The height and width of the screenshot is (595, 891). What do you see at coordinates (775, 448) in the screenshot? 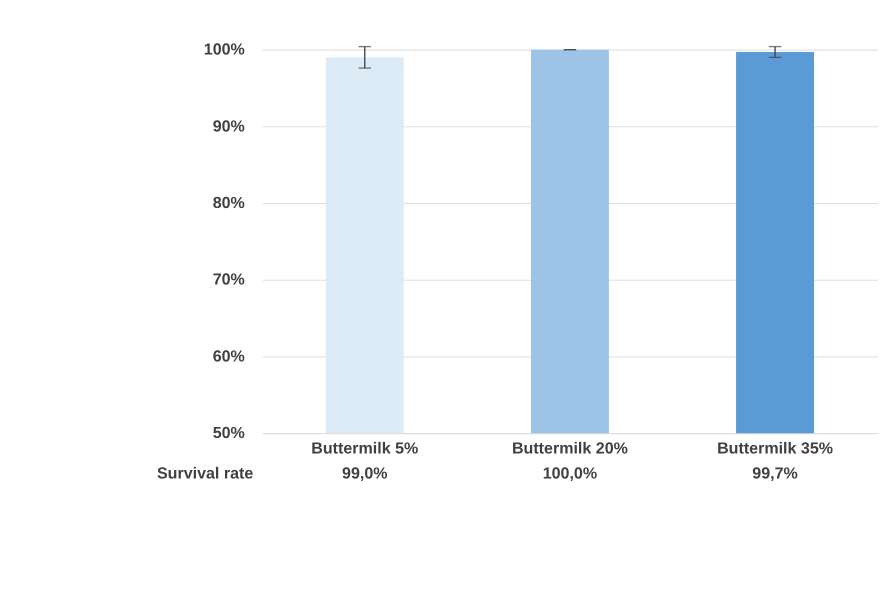
I see `x-tick-label: Buttermilk 35%` at bounding box center [775, 448].